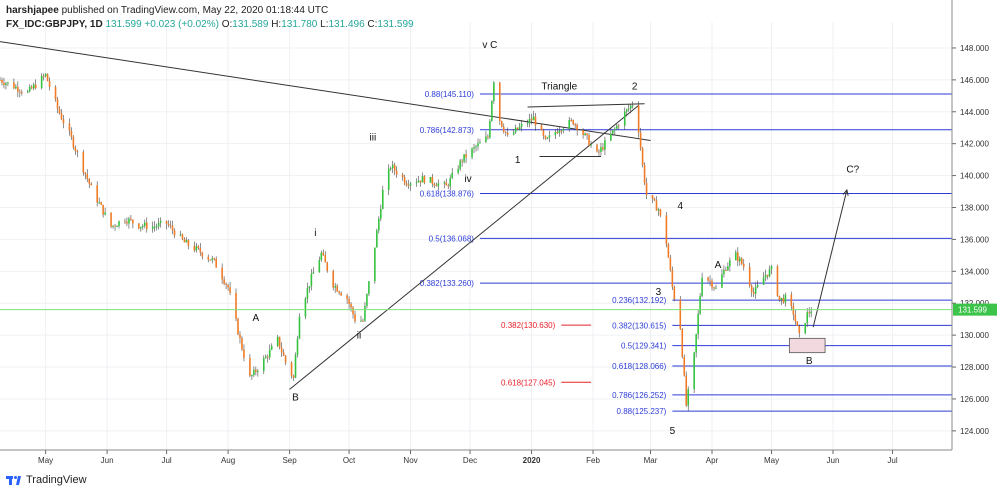 The width and height of the screenshot is (1000, 492). What do you see at coordinates (718, 265) in the screenshot?
I see `wave-label: A` at bounding box center [718, 265].